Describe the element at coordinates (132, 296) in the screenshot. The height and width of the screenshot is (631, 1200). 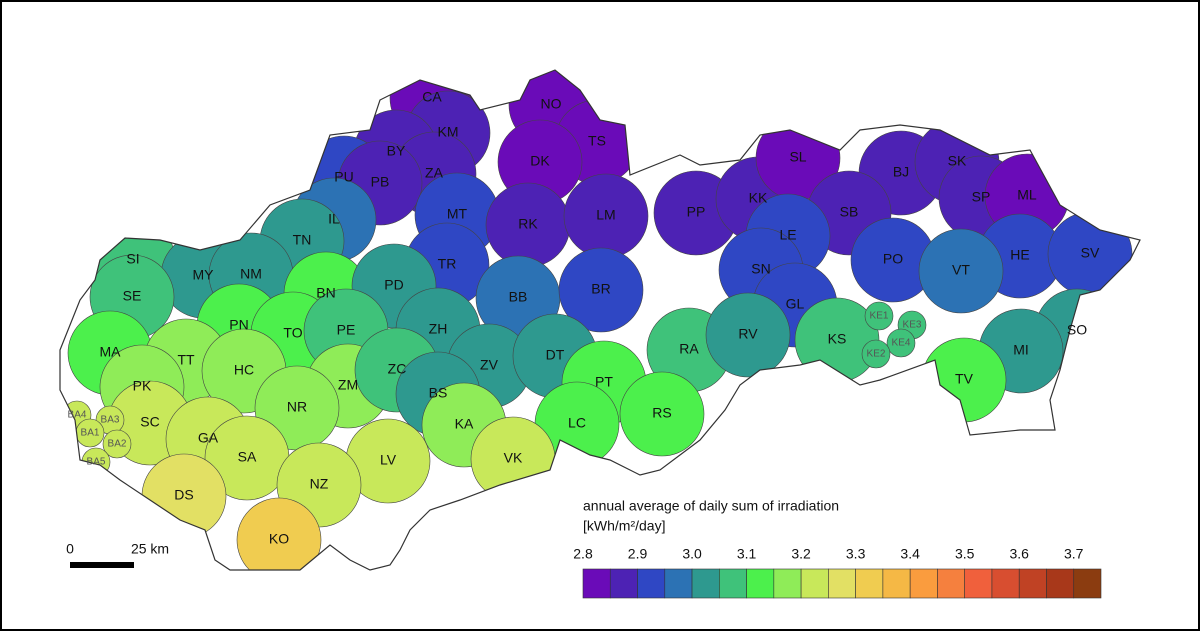
I see `district-label: SE` at that location.